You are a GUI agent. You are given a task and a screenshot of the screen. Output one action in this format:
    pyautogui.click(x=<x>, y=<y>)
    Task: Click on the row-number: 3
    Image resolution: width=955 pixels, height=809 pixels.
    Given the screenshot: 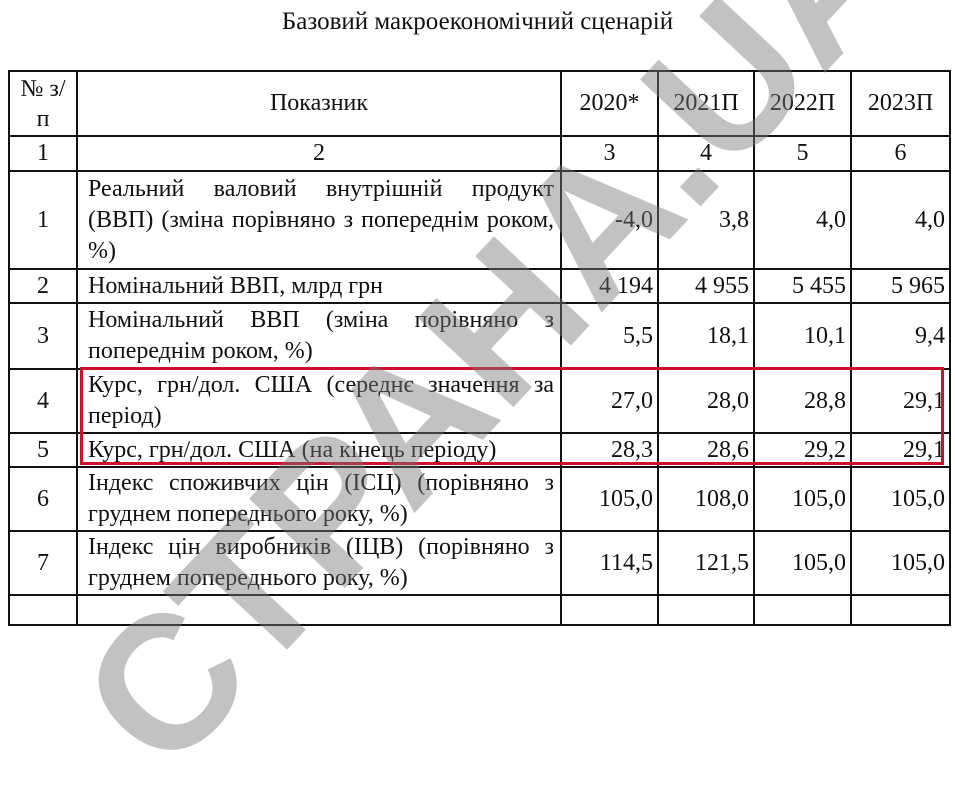 What is the action you would take?
    pyautogui.click(x=43, y=336)
    